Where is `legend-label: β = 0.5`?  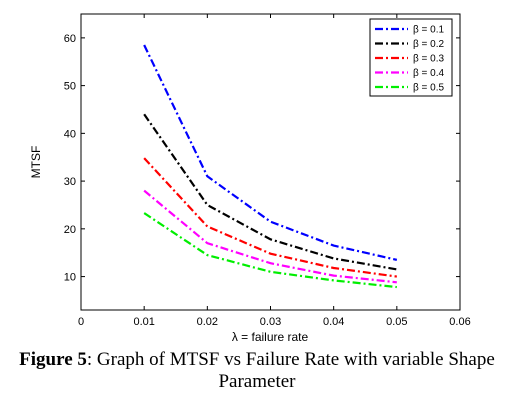 legend-label: β = 0.5 is located at coordinates (428, 88).